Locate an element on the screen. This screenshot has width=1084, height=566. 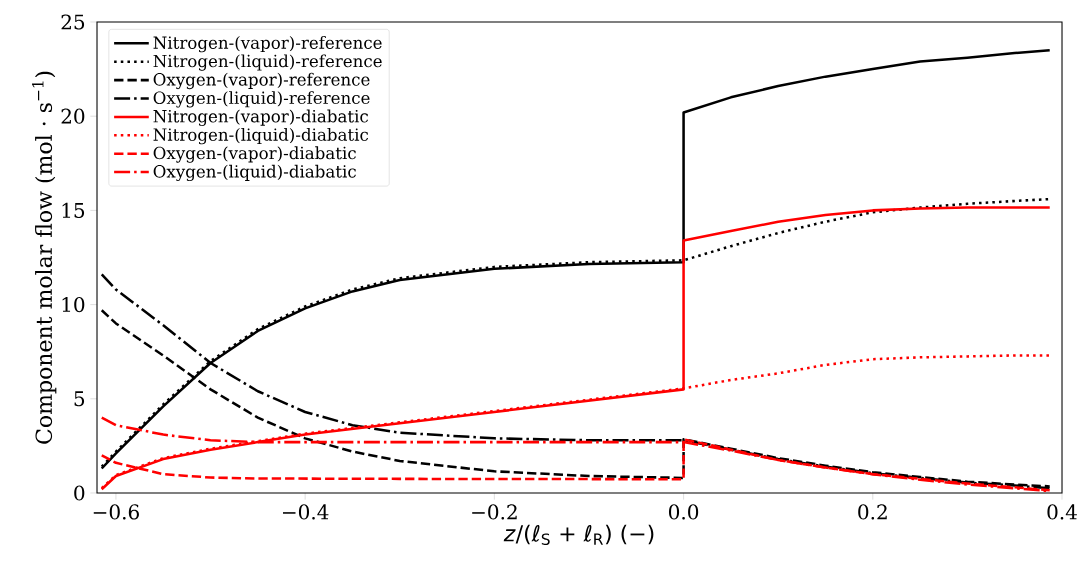
x-tick-label: −0.6 is located at coordinates (116, 512).